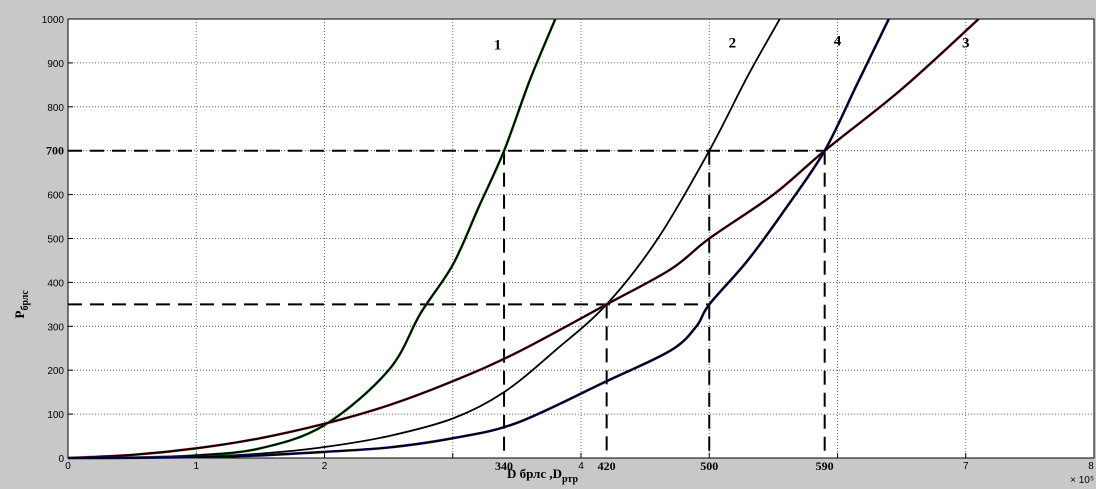 This screenshot has height=489, width=1096. I want to click on y-tick-label: 1000, so click(53, 20).